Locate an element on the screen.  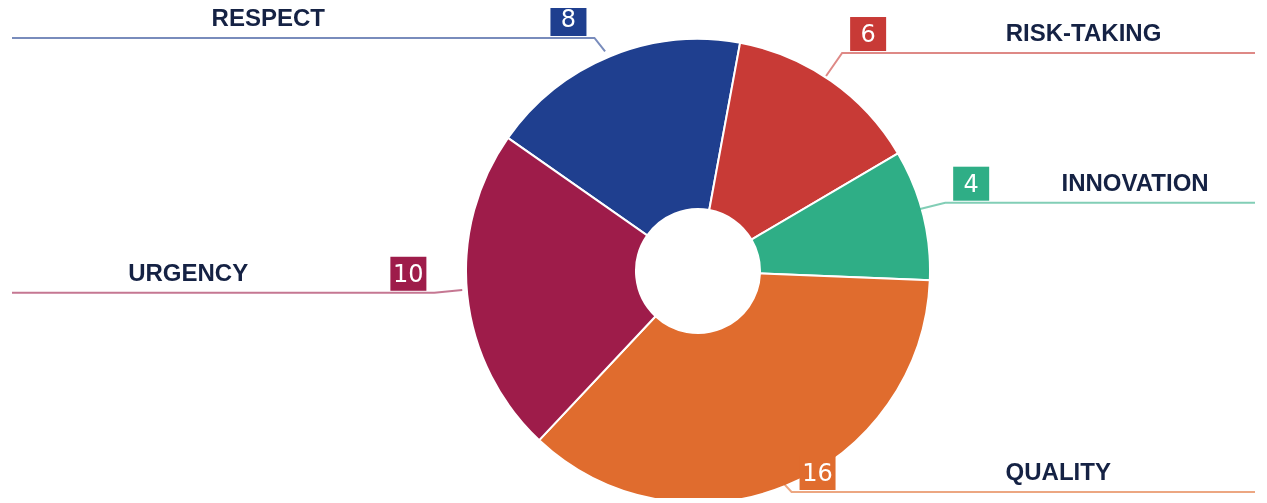
data-label: 8 is located at coordinates (568, 19).